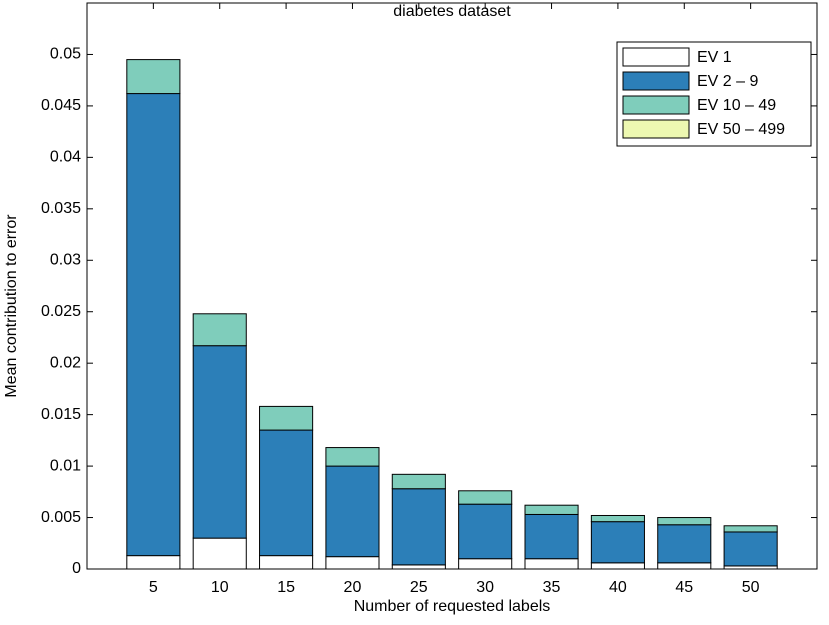 Image resolution: width=829 pixels, height=625 pixels. I want to click on legend-label: EV 50 – 499, so click(741, 129).